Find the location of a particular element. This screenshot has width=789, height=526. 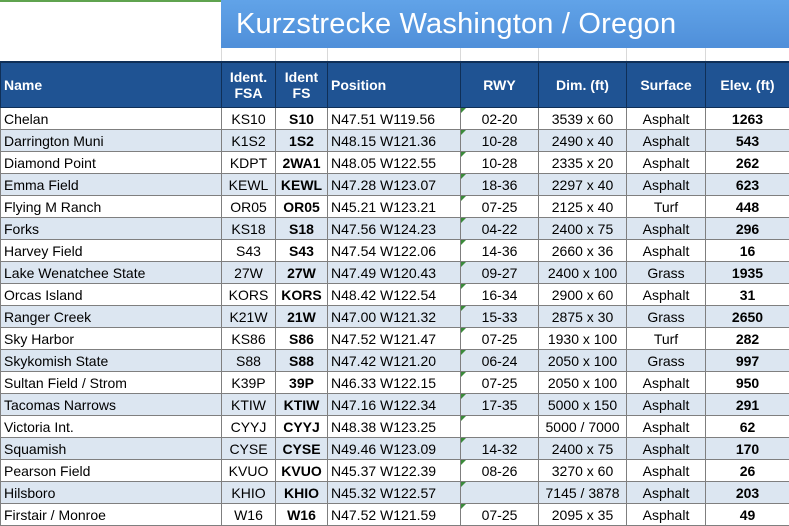

header-dim: Dim. (ft) is located at coordinates (583, 85).